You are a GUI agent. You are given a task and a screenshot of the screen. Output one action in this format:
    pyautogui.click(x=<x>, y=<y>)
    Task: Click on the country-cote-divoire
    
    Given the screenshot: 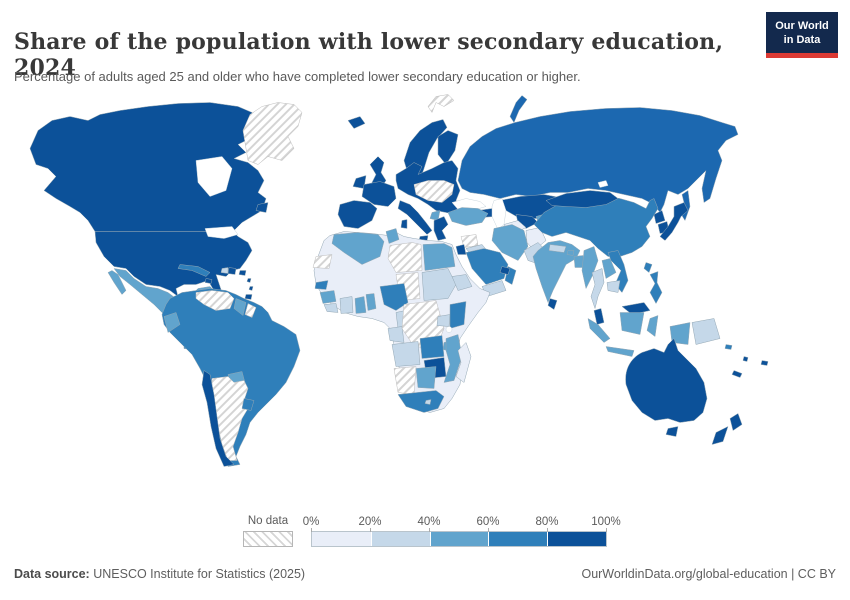 What is the action you would take?
    pyautogui.click(x=346, y=305)
    